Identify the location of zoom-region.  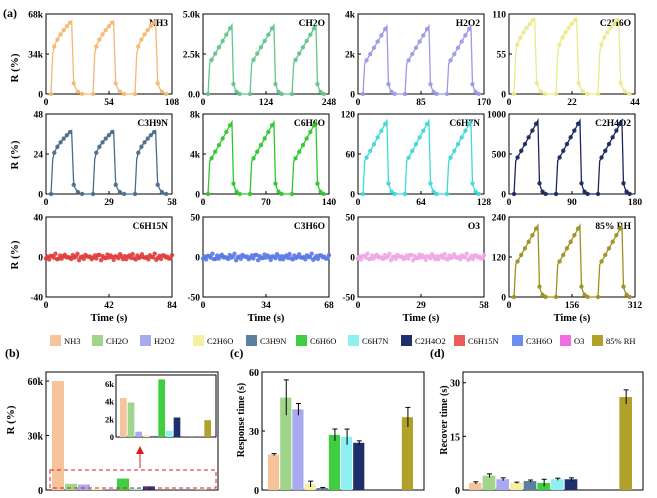
(133, 479).